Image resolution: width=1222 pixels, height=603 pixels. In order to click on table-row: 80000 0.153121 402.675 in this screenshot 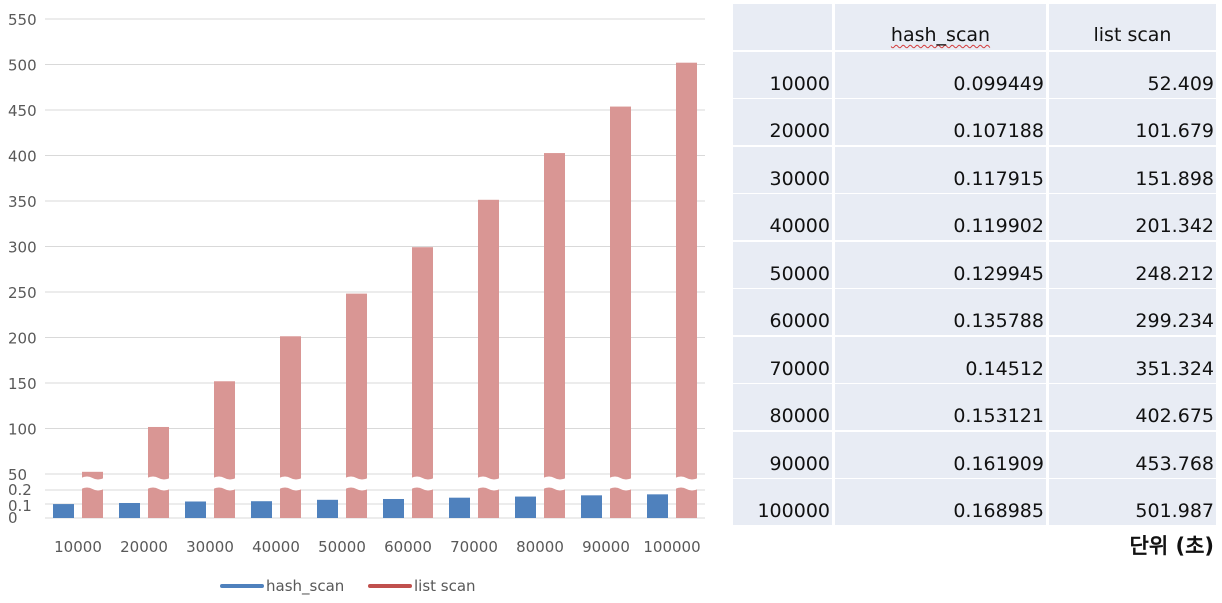, I will do `click(974, 407)`.